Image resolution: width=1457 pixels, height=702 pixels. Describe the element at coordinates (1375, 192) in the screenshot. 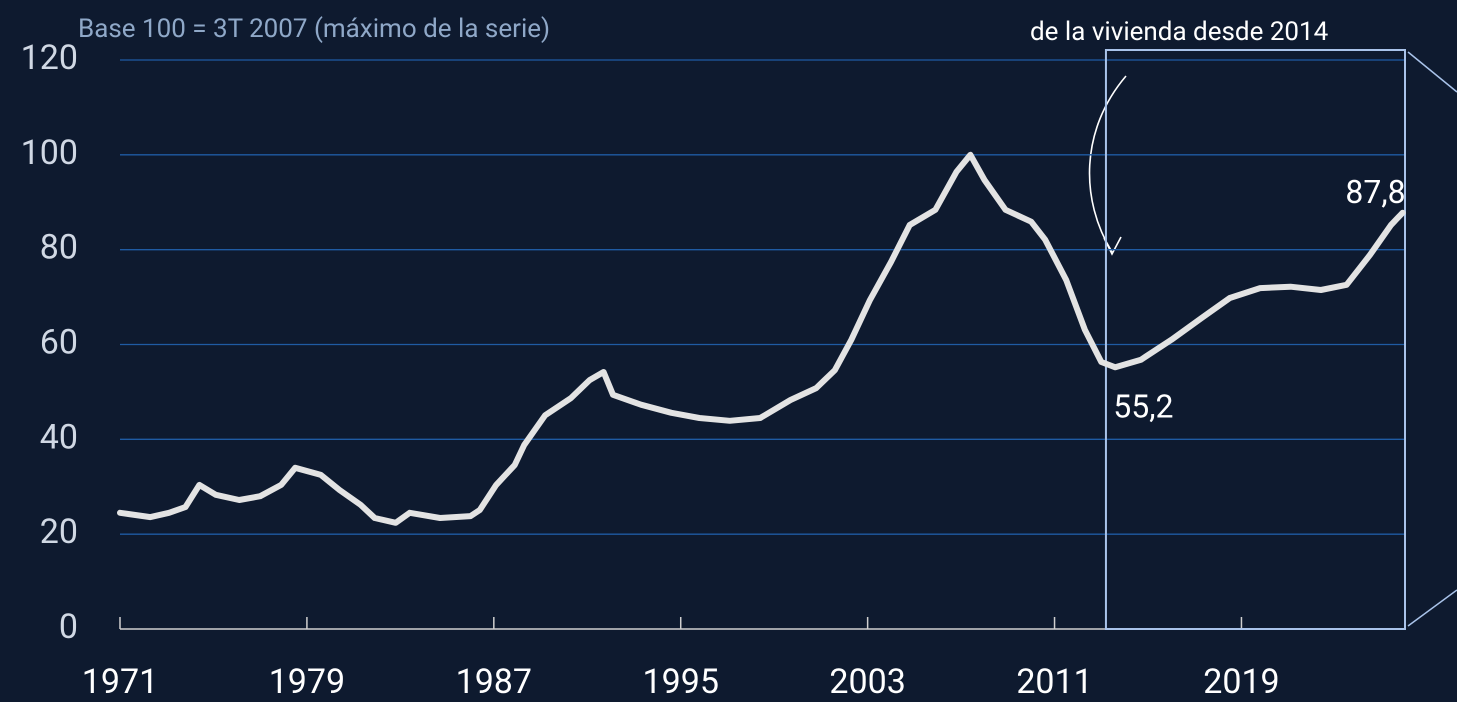

I see `data-label: 87,8` at that location.